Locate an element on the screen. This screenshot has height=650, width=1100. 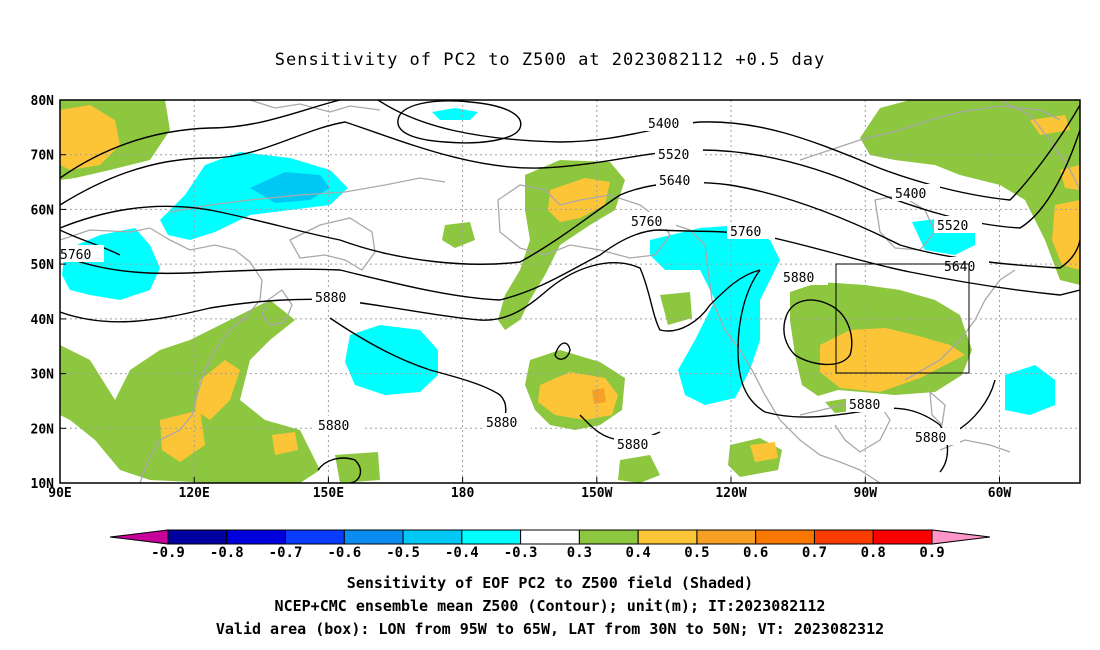
coast-east-asia is located at coordinates (161, 355).